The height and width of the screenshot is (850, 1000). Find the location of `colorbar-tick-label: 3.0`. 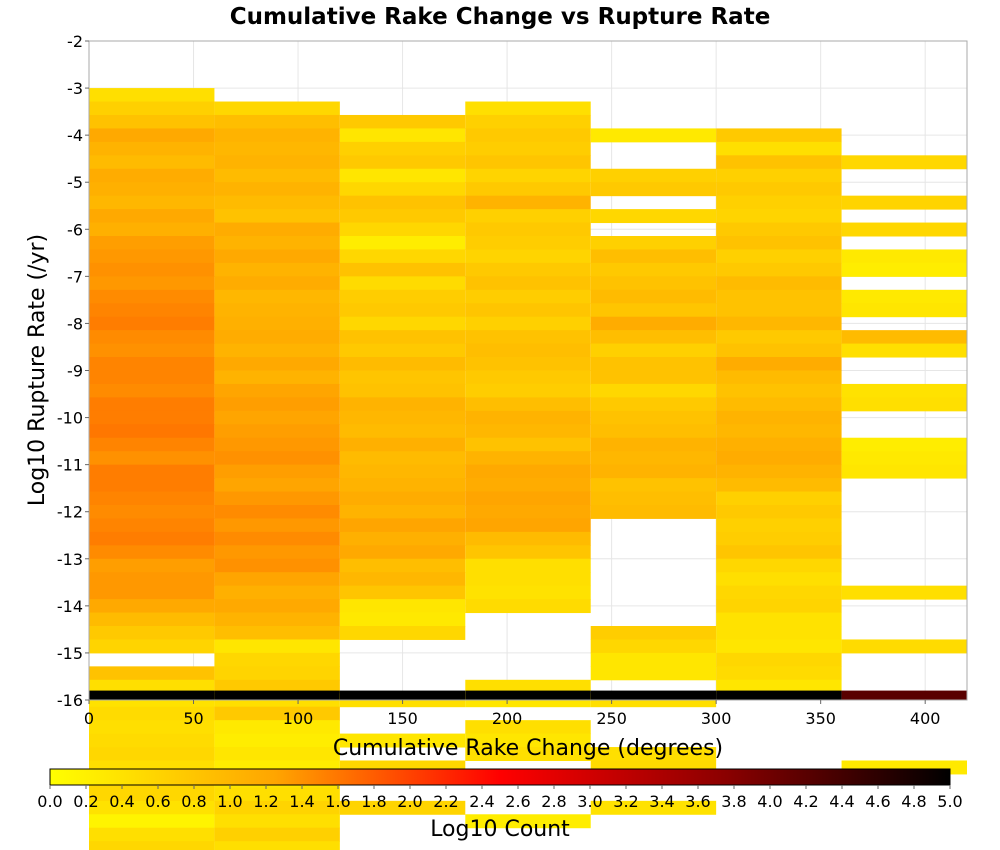

colorbar-tick-label: 3.0 is located at coordinates (589, 801).